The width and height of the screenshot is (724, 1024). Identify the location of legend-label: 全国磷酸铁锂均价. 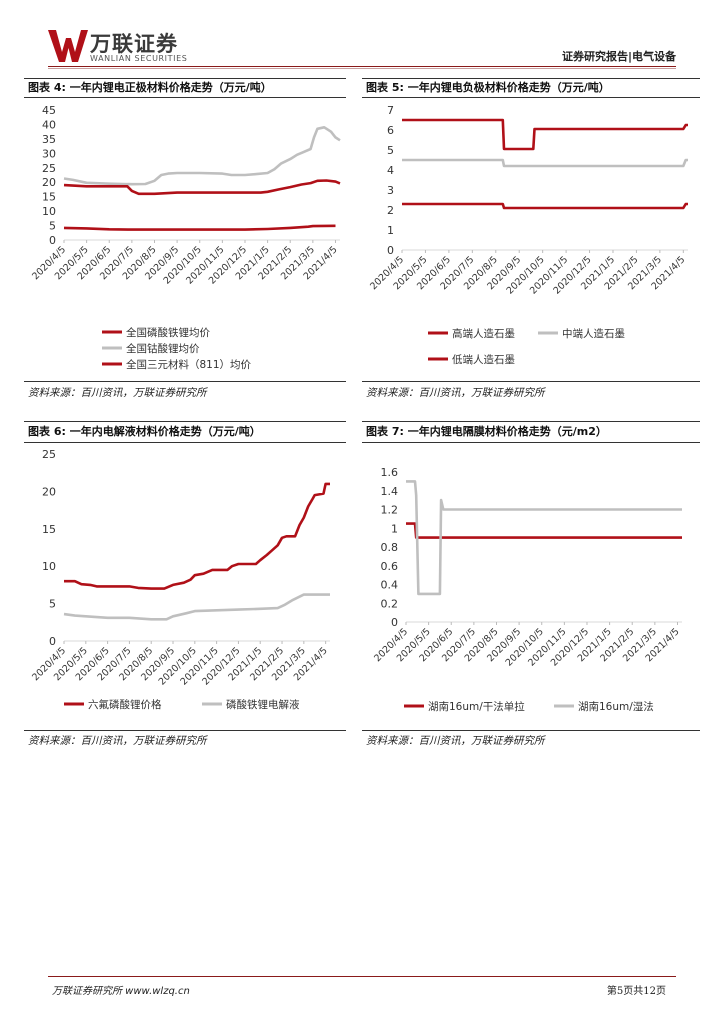
(168, 332).